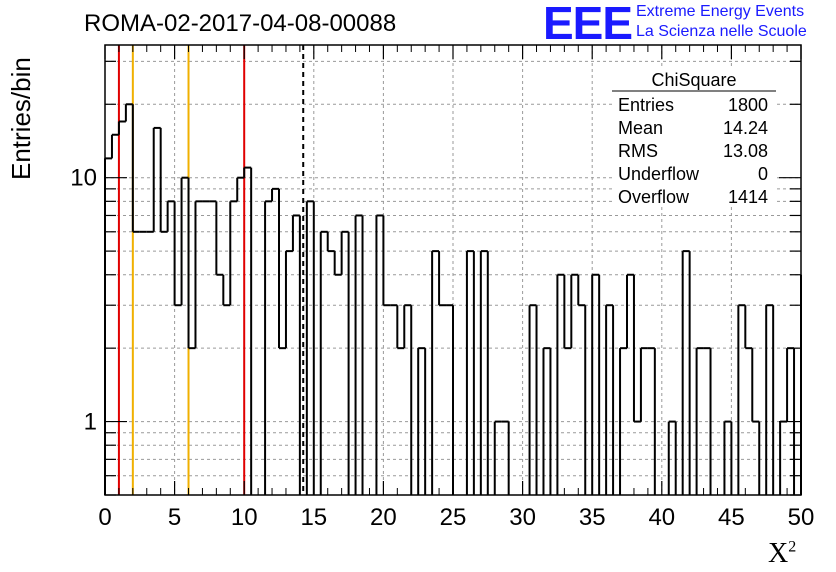 The width and height of the screenshot is (836, 572). What do you see at coordinates (801, 517) in the screenshot?
I see `x-tick-label: 50` at bounding box center [801, 517].